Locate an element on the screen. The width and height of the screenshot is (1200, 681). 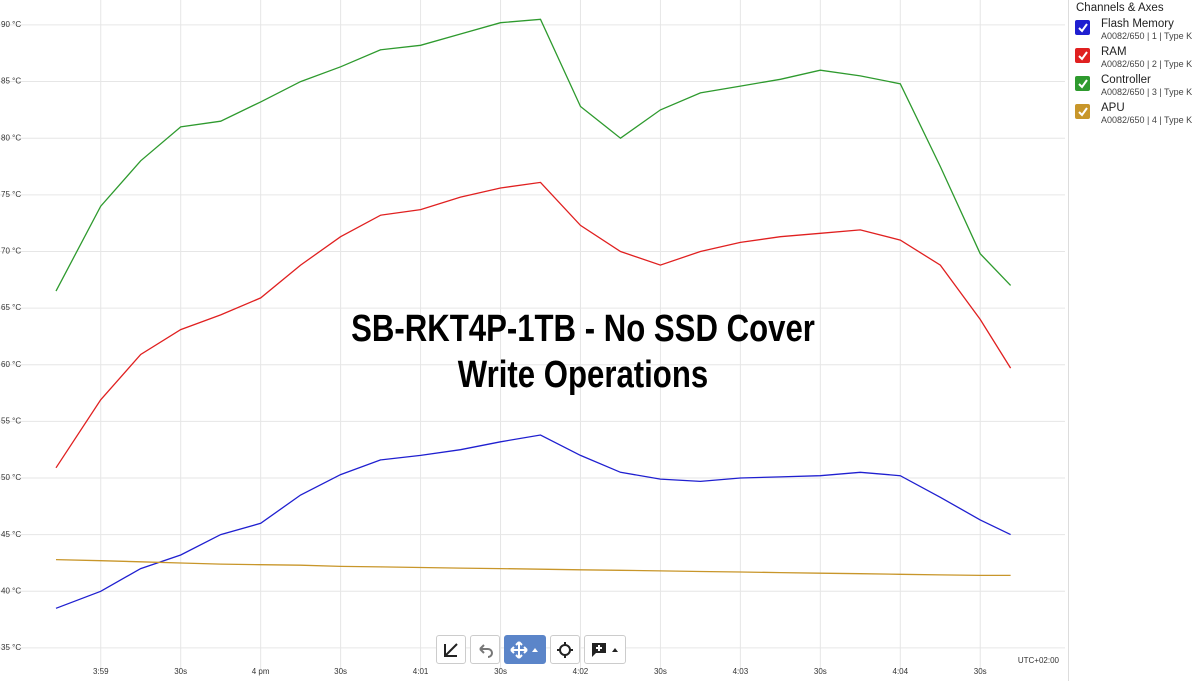
legend-item: APU A0082/650 | 4 | Type K is located at coordinates (1137, 114).